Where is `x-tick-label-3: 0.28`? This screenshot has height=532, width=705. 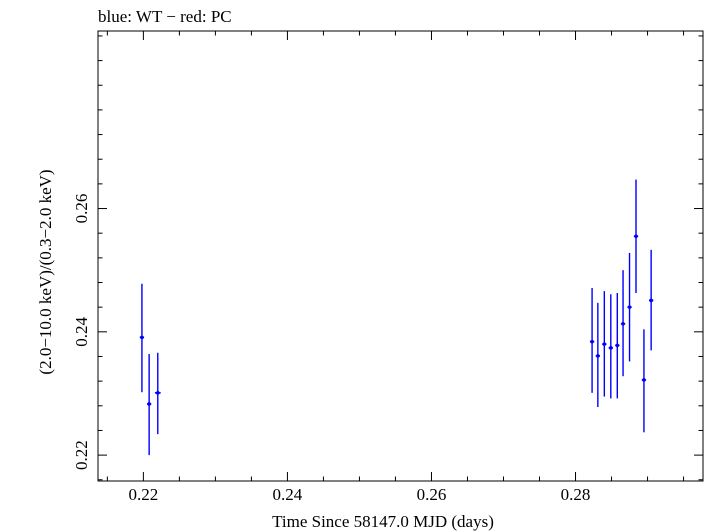
x-tick-label-3: 0.28 is located at coordinates (576, 494).